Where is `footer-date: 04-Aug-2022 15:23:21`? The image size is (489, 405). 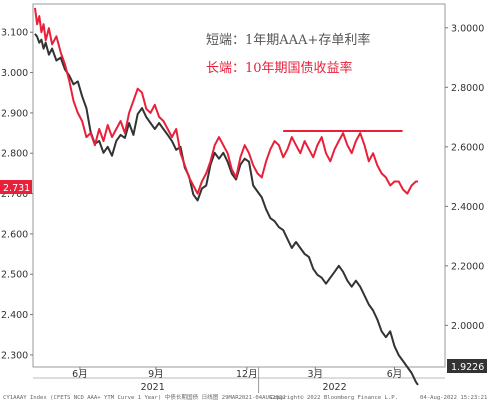
footer-date: 04-Aug-2022 15:23:21 is located at coordinates (453, 398).